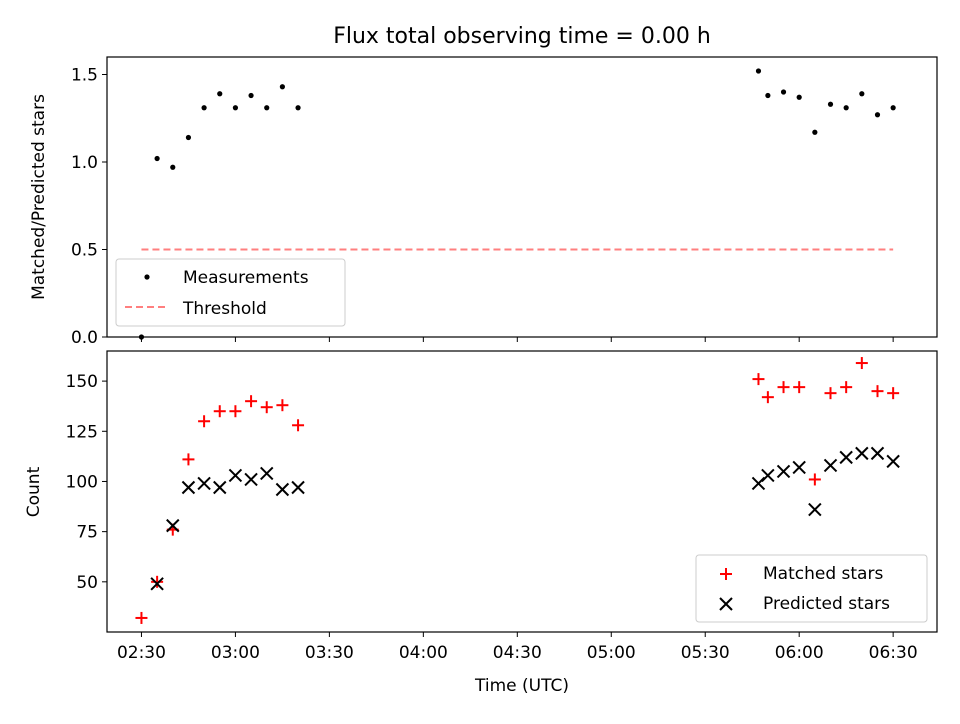 This screenshot has width=960, height=724. I want to click on legend-measurements-marker, so click(147, 277).